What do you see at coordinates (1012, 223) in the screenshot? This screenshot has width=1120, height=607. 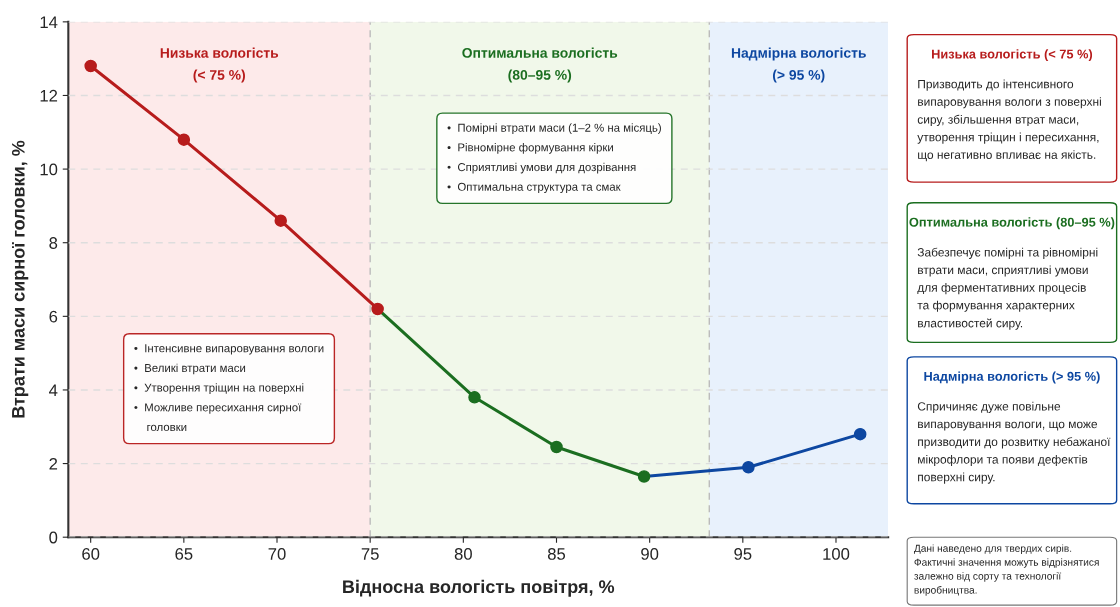 I see `text: Оптимальна вологість (80–95 %)` at bounding box center [1012, 223].